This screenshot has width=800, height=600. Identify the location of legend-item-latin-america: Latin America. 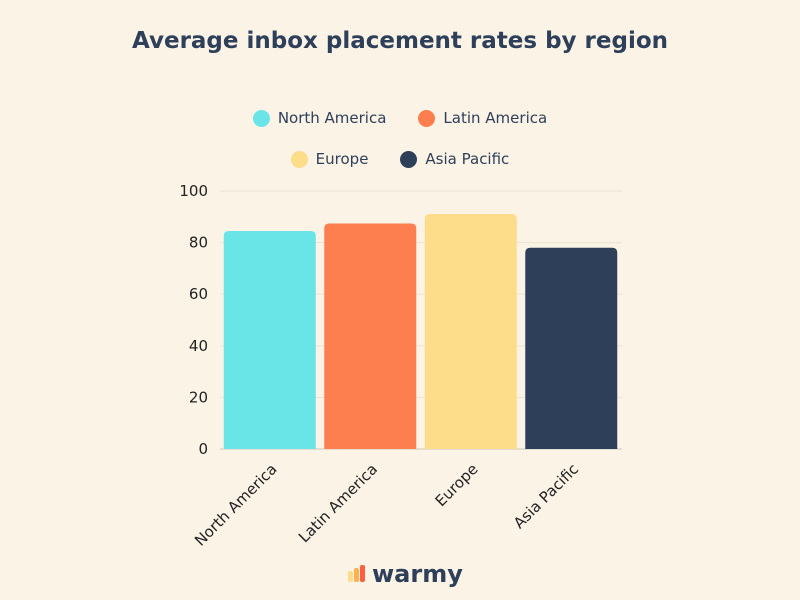
(482, 118).